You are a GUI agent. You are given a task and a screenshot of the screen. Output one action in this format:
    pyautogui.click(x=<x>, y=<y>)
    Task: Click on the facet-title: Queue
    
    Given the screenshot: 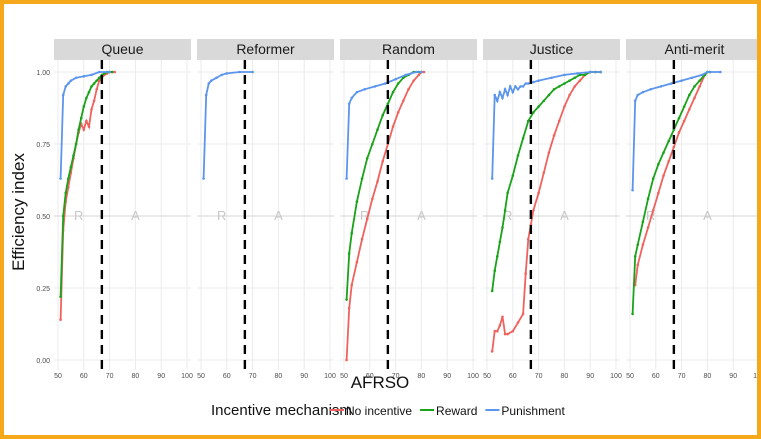 What is the action you would take?
    pyautogui.click(x=122, y=49)
    